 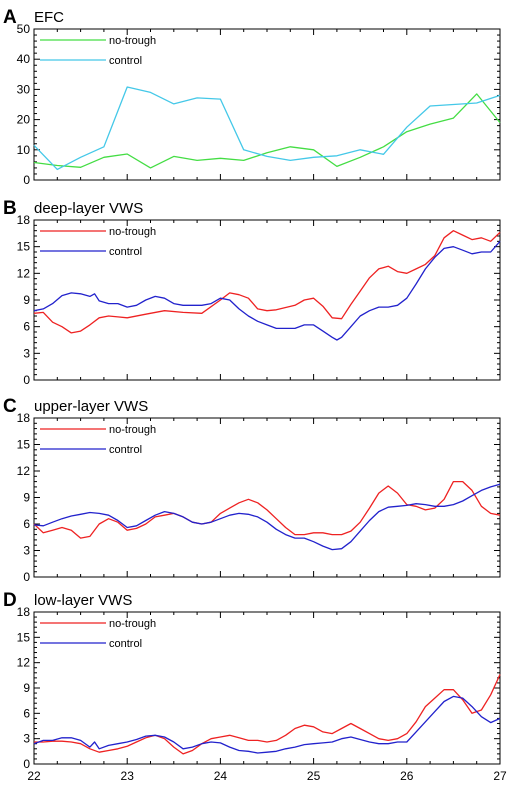 What do you see at coordinates (500, 776) in the screenshot?
I see `x-tick-label: 27` at bounding box center [500, 776].